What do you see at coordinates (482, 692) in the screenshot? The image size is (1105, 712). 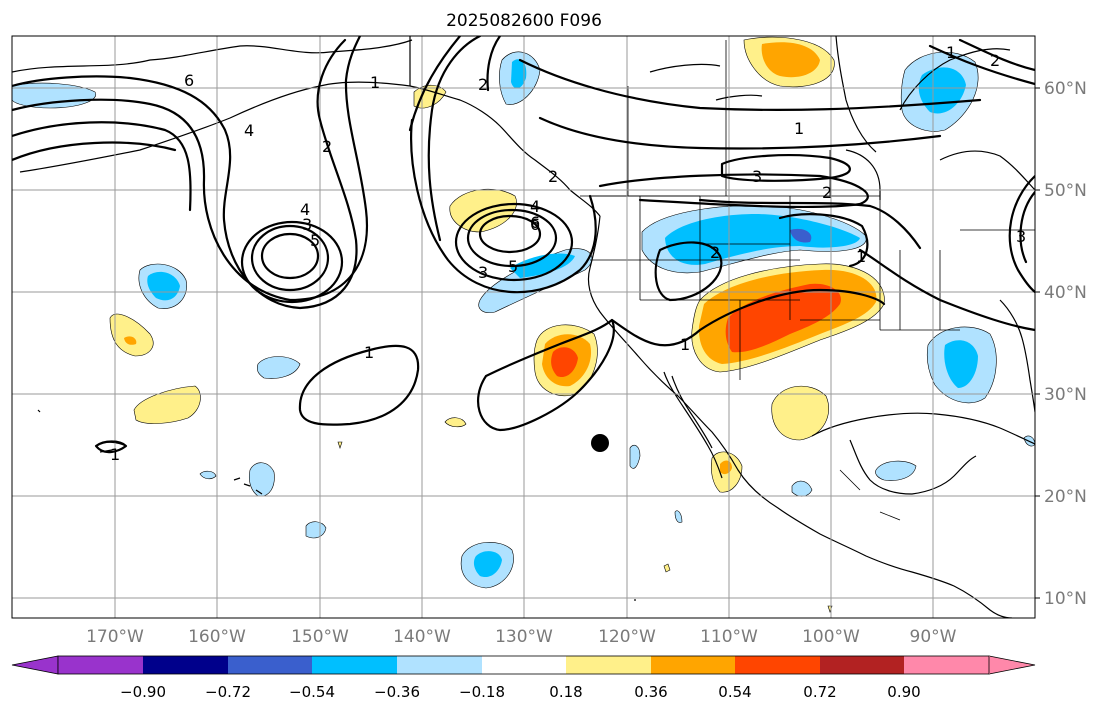 I see `colorbar-tick: −0.18` at bounding box center [482, 692].